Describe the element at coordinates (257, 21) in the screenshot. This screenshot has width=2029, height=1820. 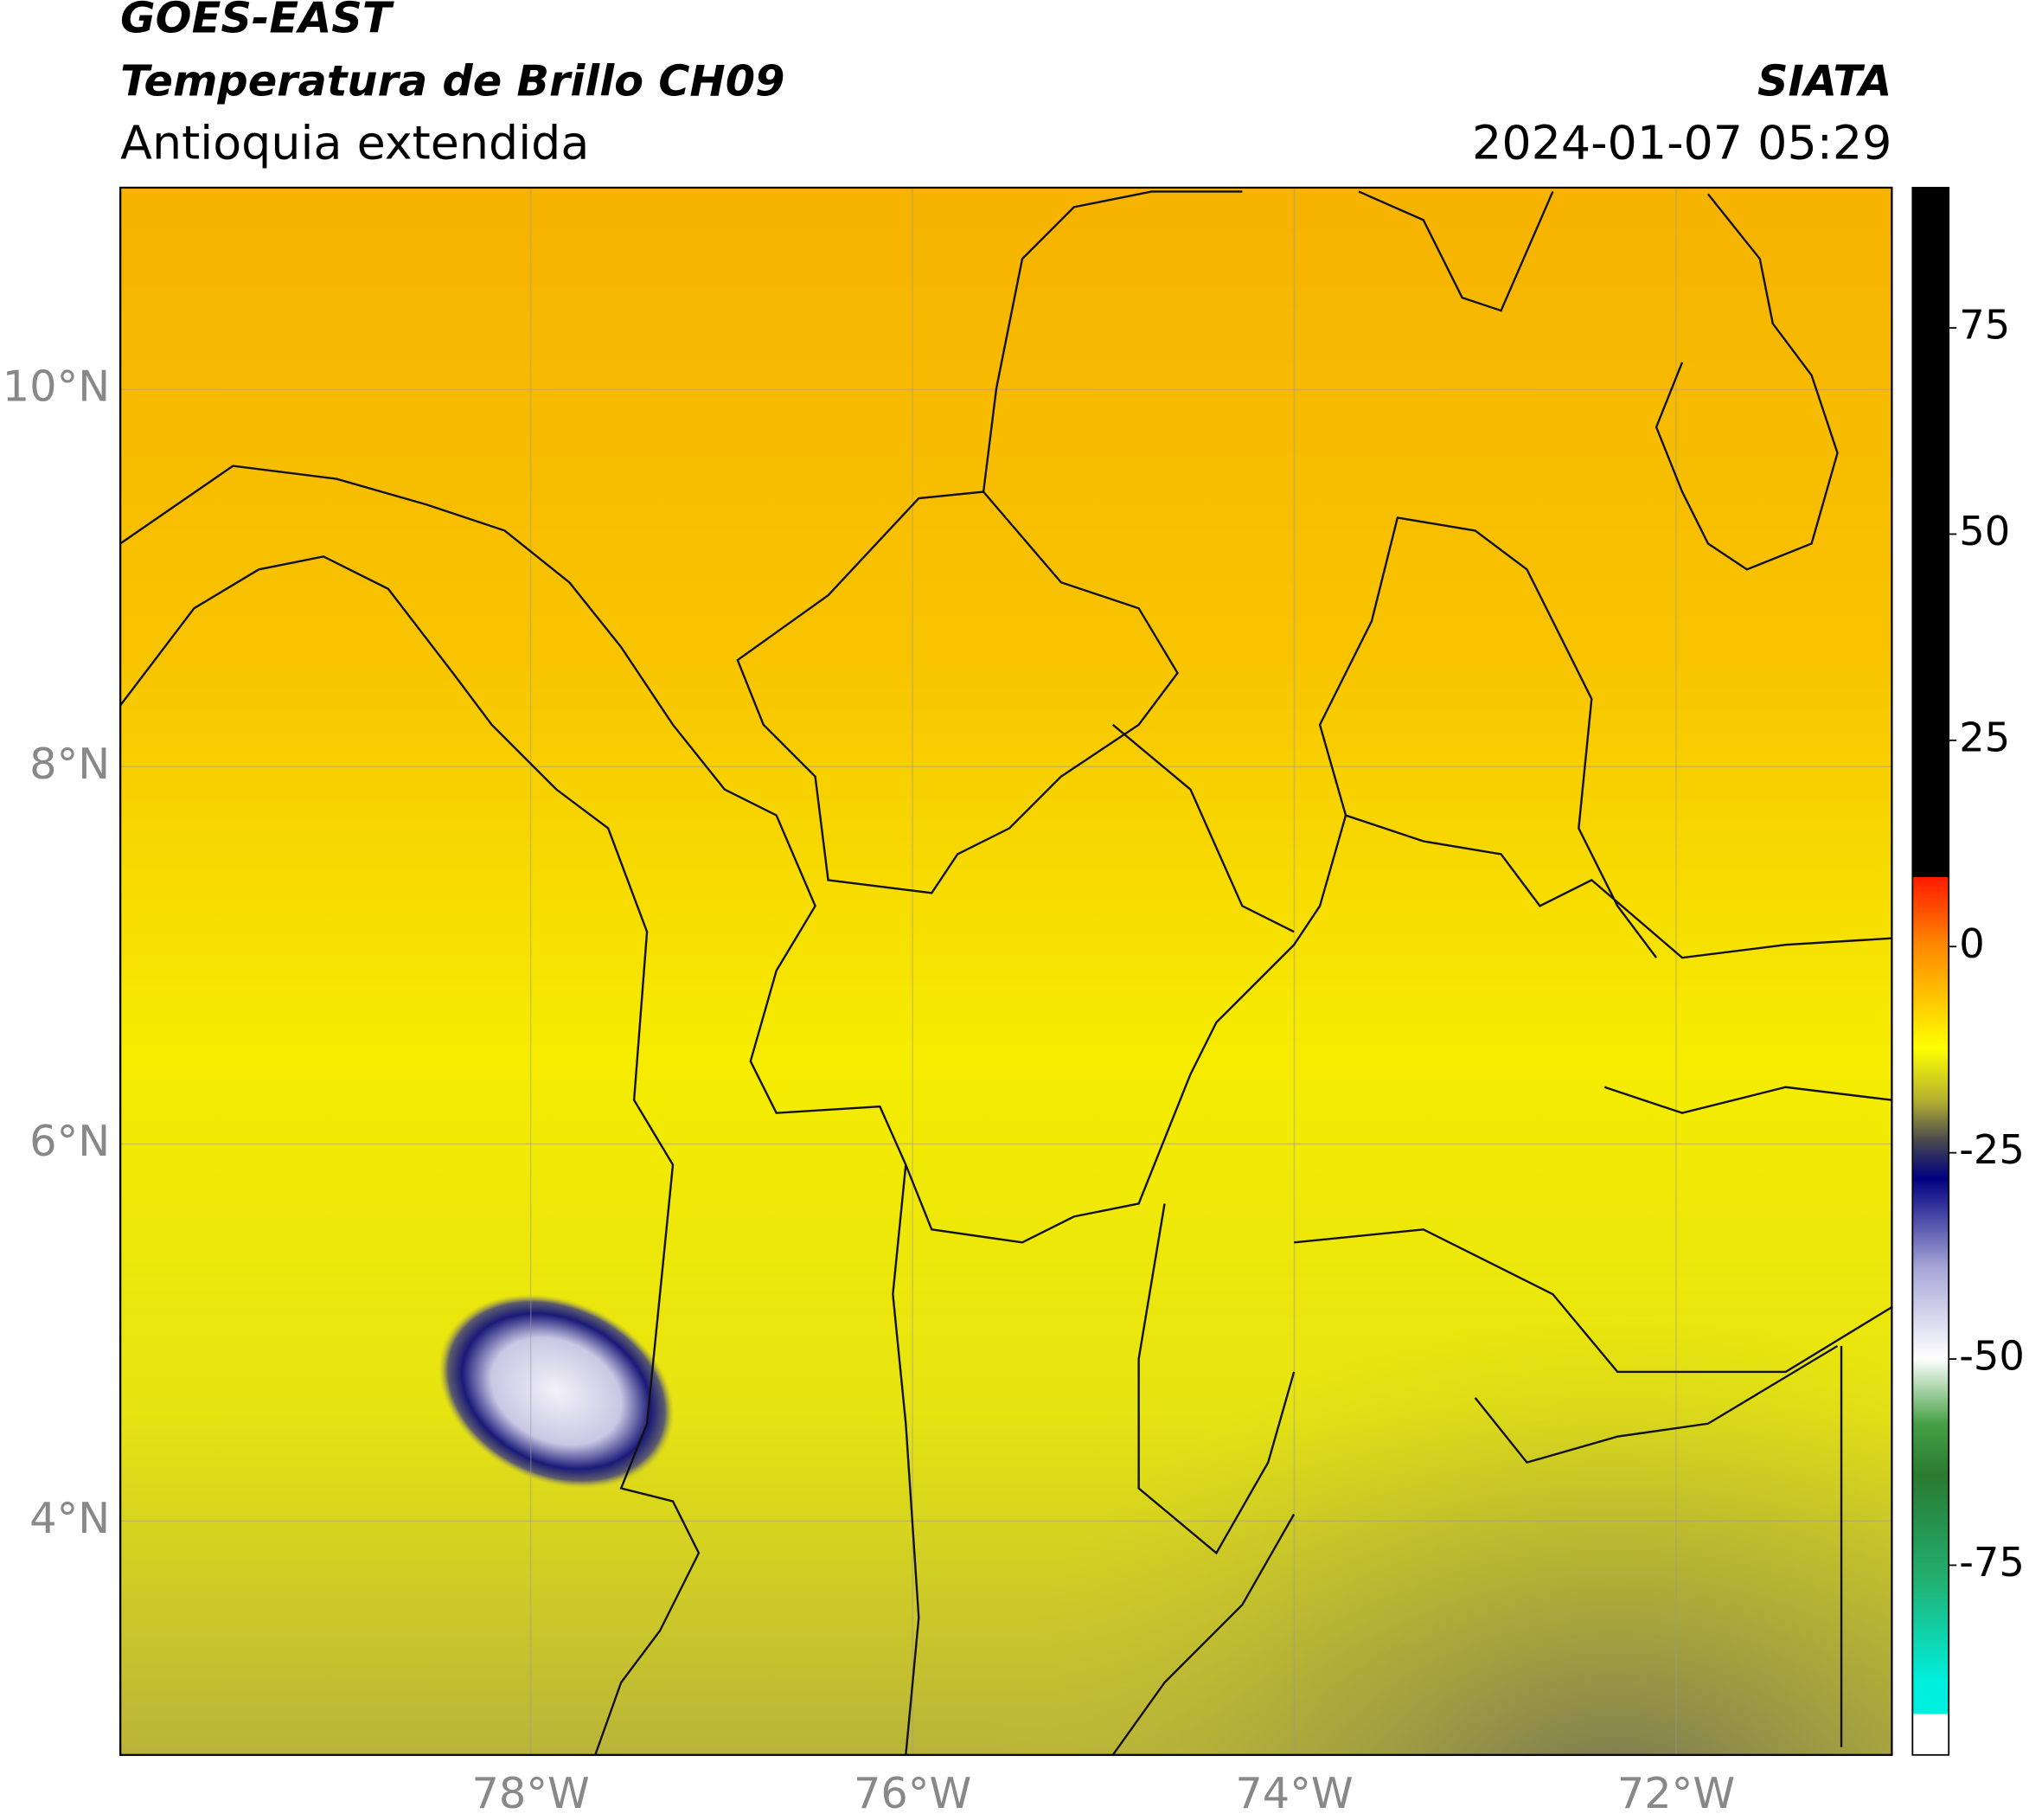
I see `title: GOES-EAST` at that location.